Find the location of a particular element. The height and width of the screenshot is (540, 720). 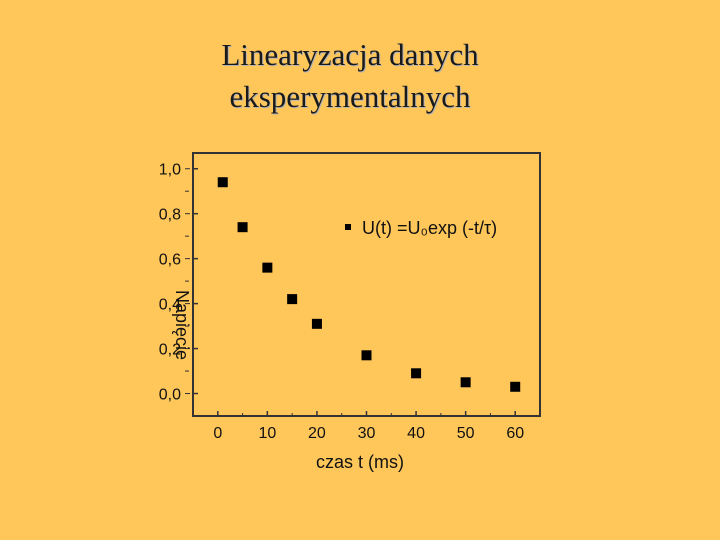

y-axis-label: Napięcie is located at coordinates (182, 325).